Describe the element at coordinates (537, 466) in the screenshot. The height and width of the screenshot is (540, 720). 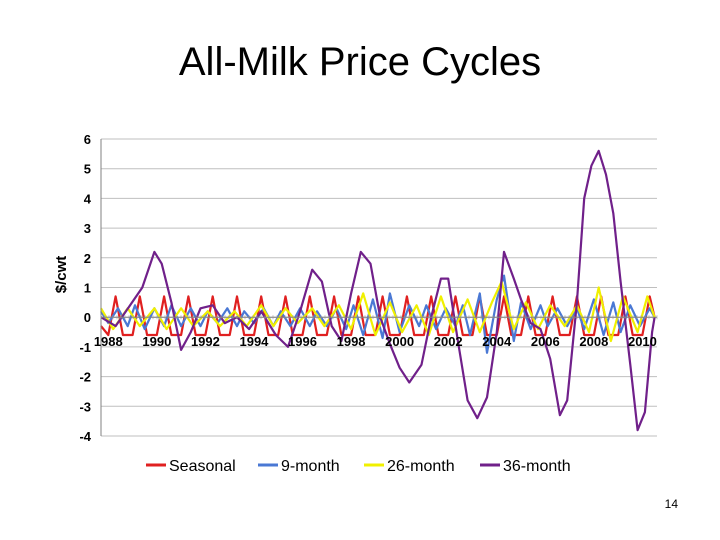
I see `legend-label: 36-month` at that location.